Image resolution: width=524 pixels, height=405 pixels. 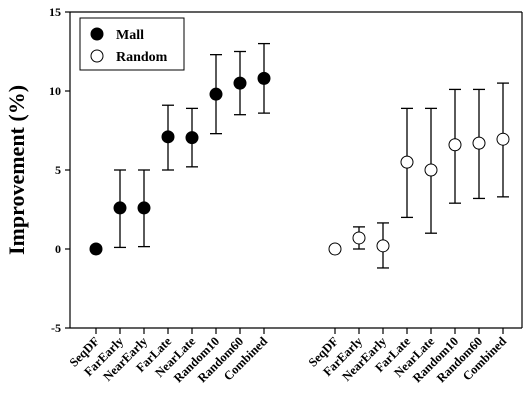 I want to click on legend-marker-mall, so click(x=97, y=34).